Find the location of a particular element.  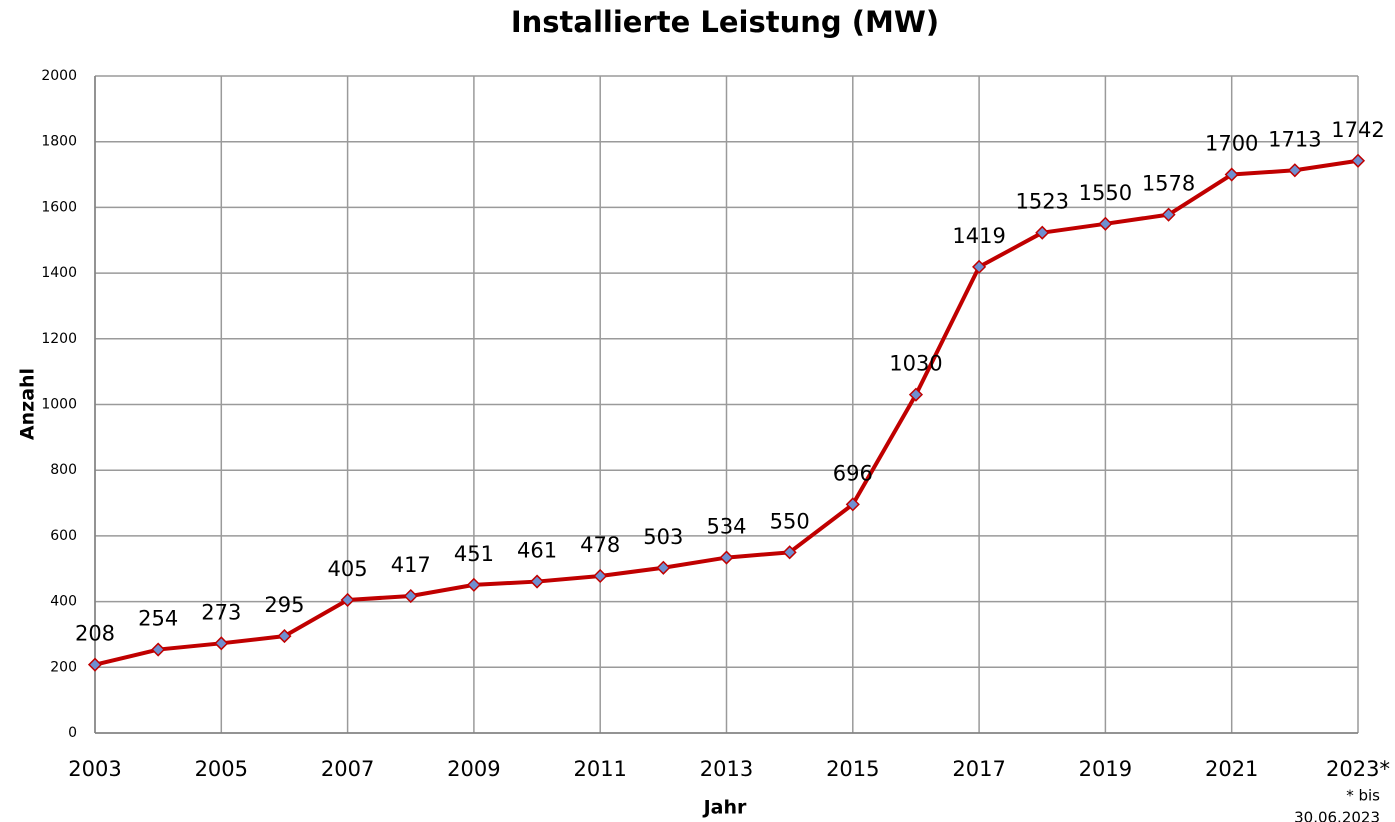

x-tick-label: 2003 is located at coordinates (94, 769).